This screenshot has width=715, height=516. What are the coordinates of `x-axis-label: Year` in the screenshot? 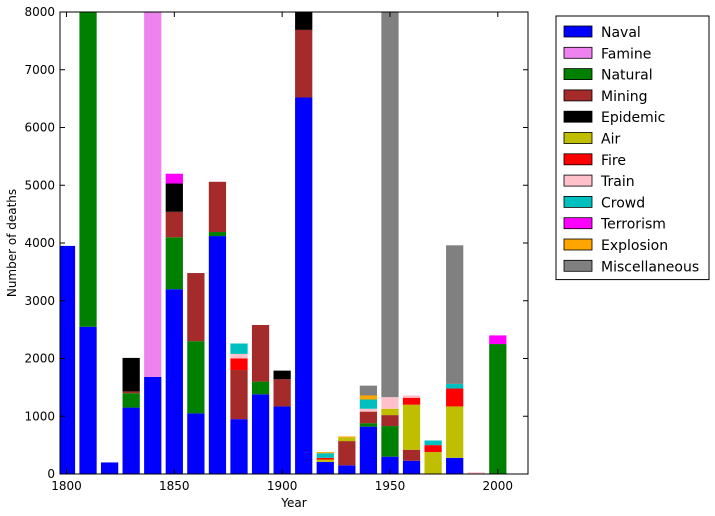 It's located at (293, 503).